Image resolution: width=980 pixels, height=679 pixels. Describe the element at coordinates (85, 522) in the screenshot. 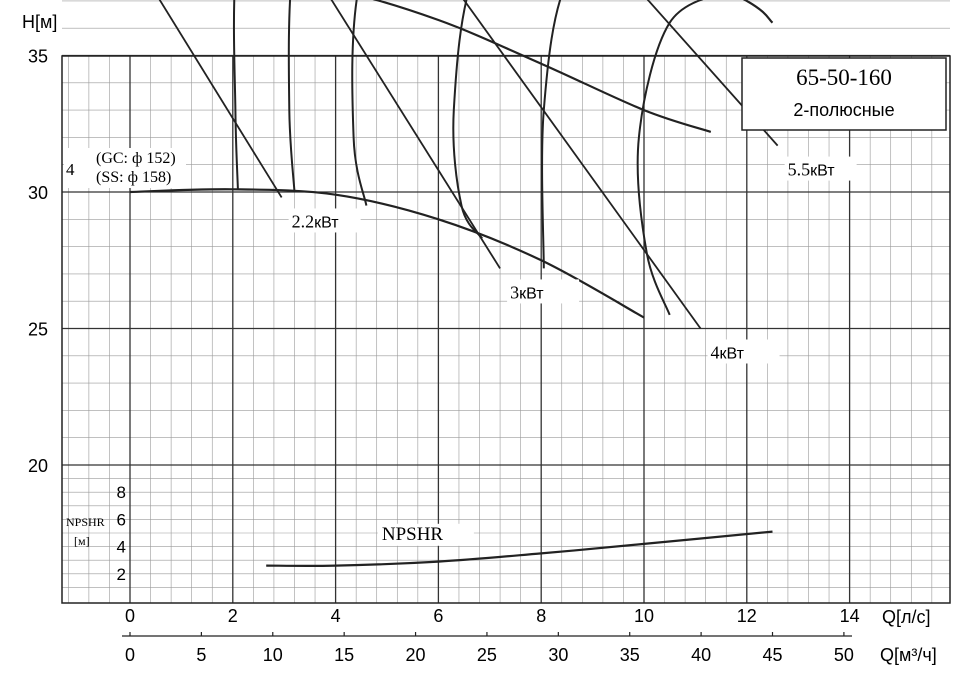

I see `npshr-axis-title: NPSHR` at that location.